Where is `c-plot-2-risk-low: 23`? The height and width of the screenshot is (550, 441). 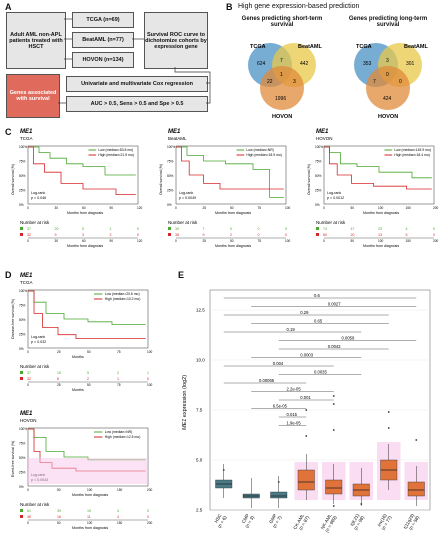
c-plot-2-risk-low: 23 is located at coordinates (380, 229).